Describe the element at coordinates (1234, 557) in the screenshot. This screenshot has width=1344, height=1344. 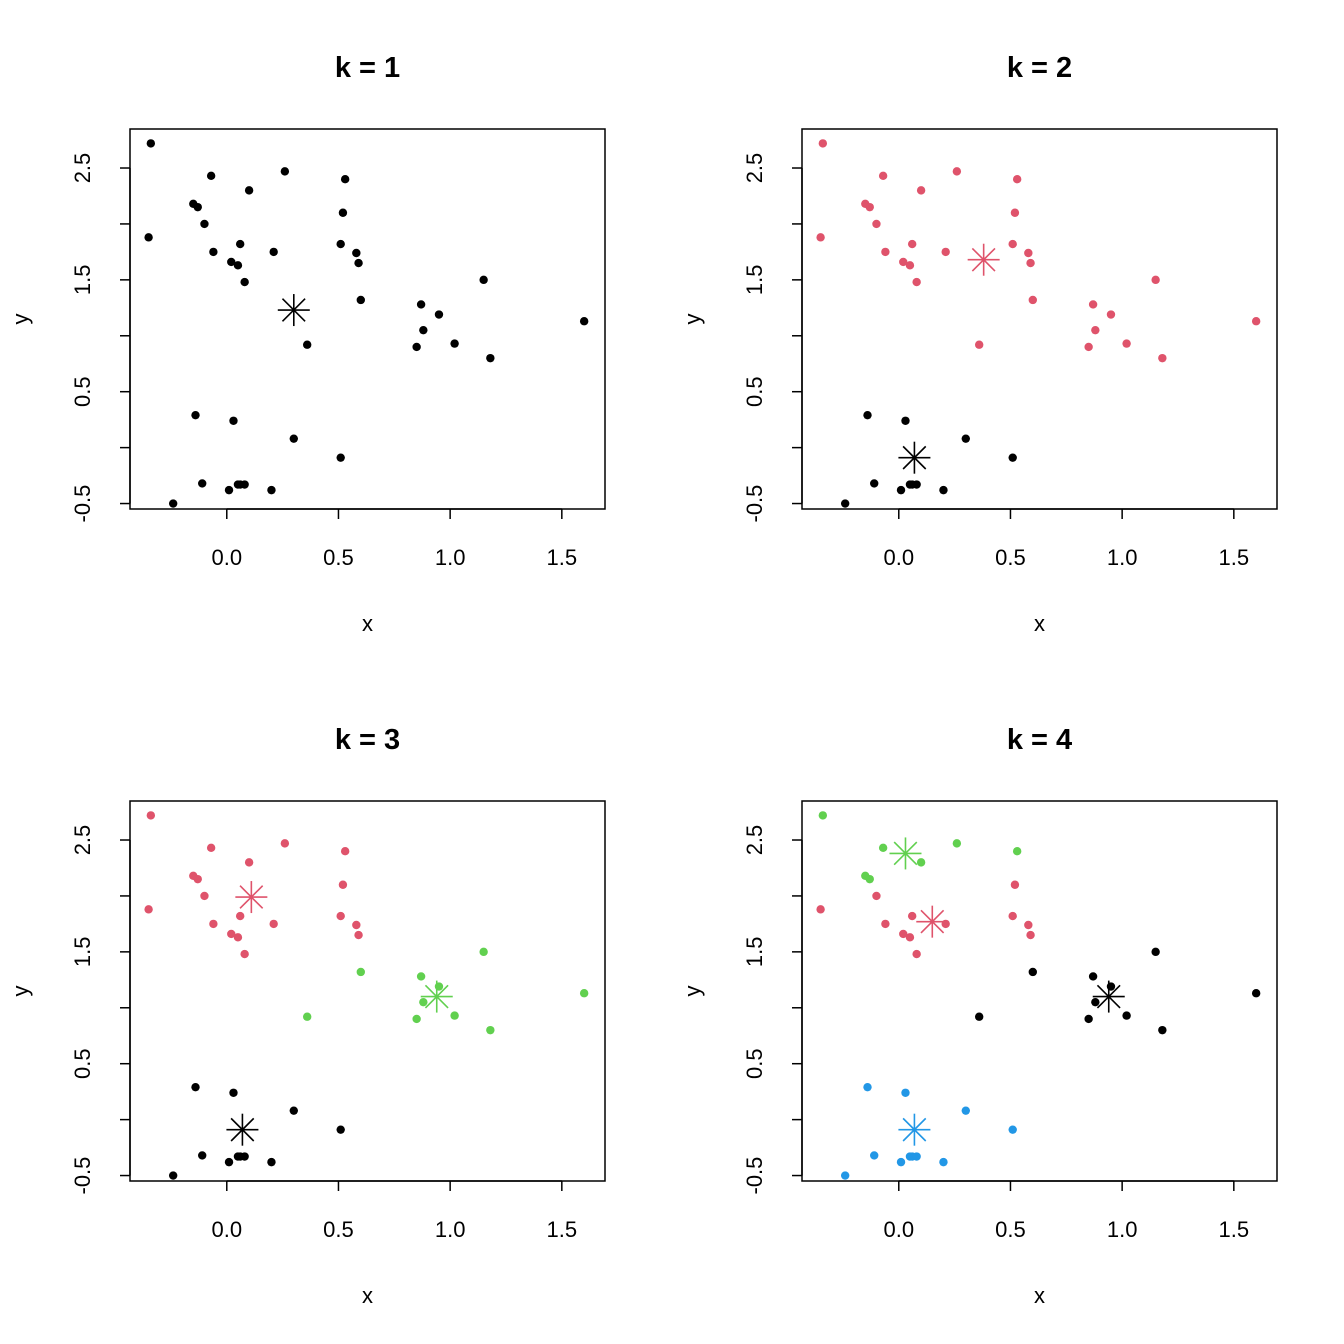
I see `x-tick-label: 1.5` at that location.